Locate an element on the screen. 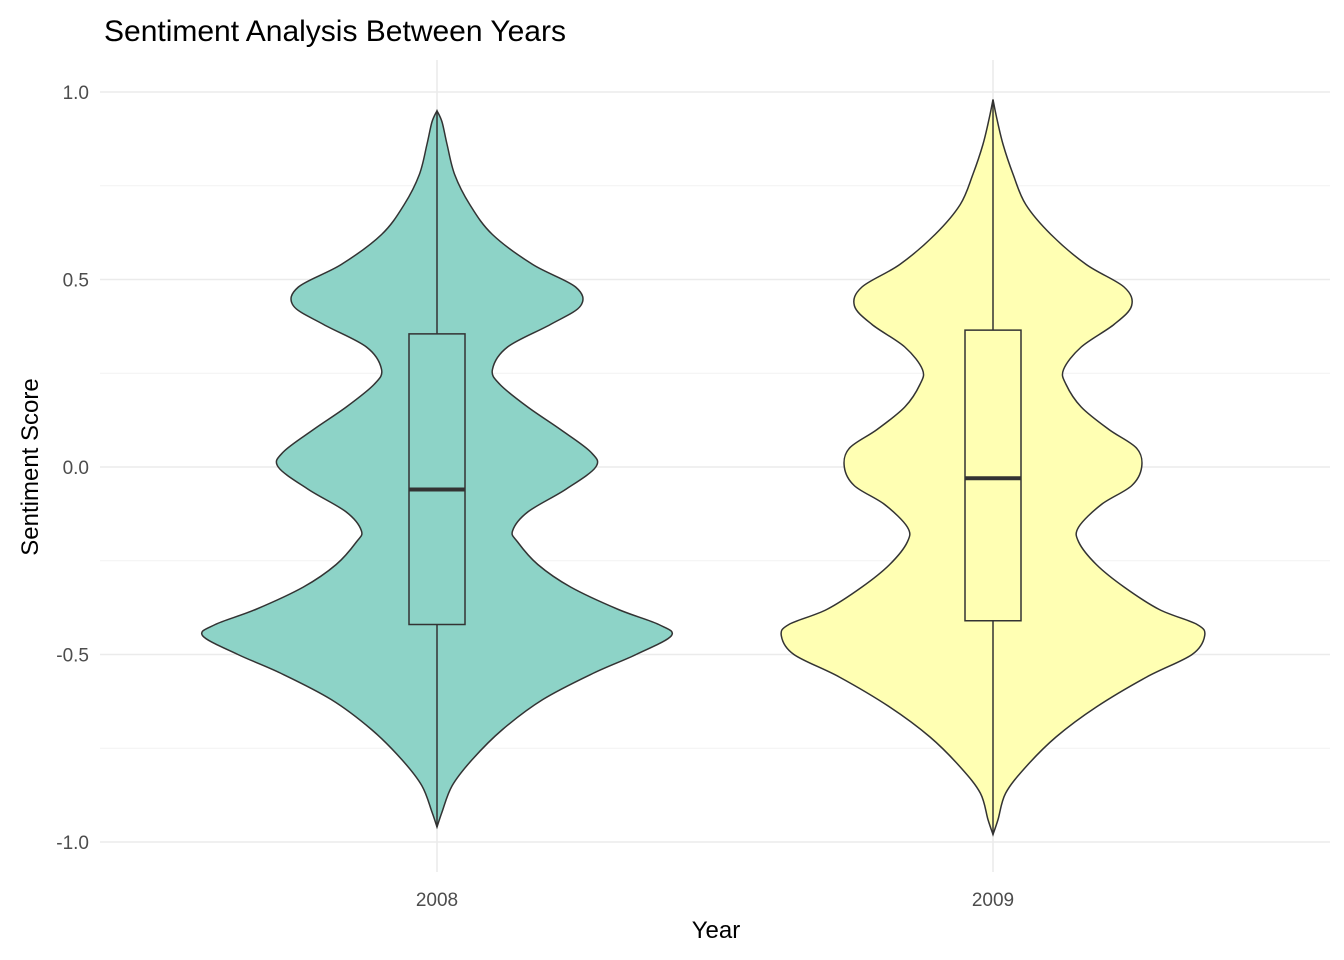 The width and height of the screenshot is (1344, 960). x-axis-ticks: 2008 2009 is located at coordinates (715, 900).